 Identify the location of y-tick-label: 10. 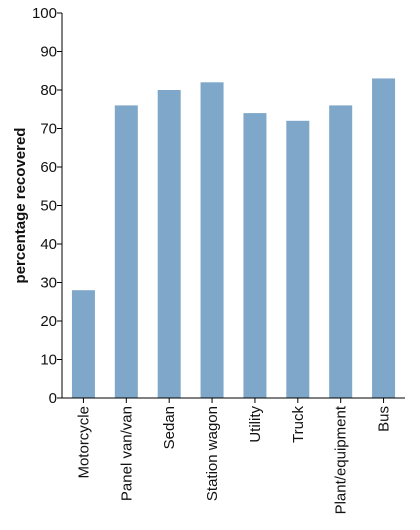
(48, 360).